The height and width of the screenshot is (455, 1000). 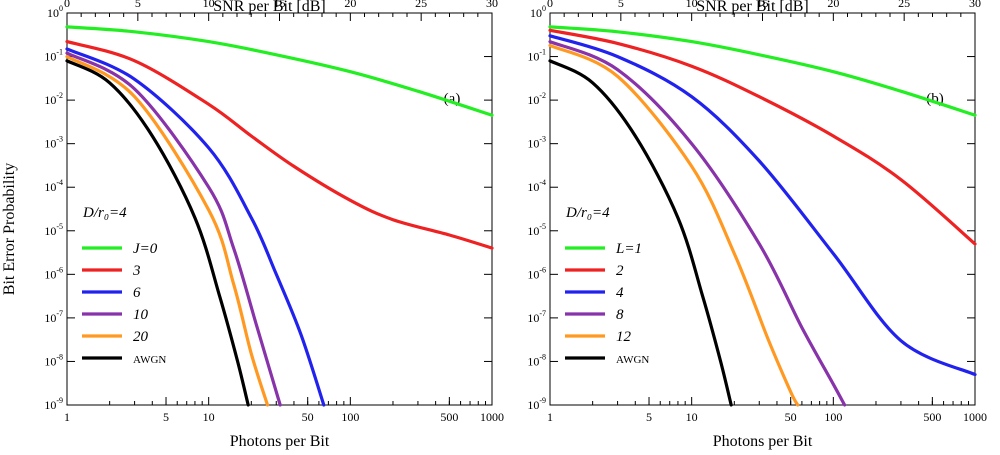 What do you see at coordinates (141, 315) in the screenshot?
I see `legend-label-4: 10` at bounding box center [141, 315].